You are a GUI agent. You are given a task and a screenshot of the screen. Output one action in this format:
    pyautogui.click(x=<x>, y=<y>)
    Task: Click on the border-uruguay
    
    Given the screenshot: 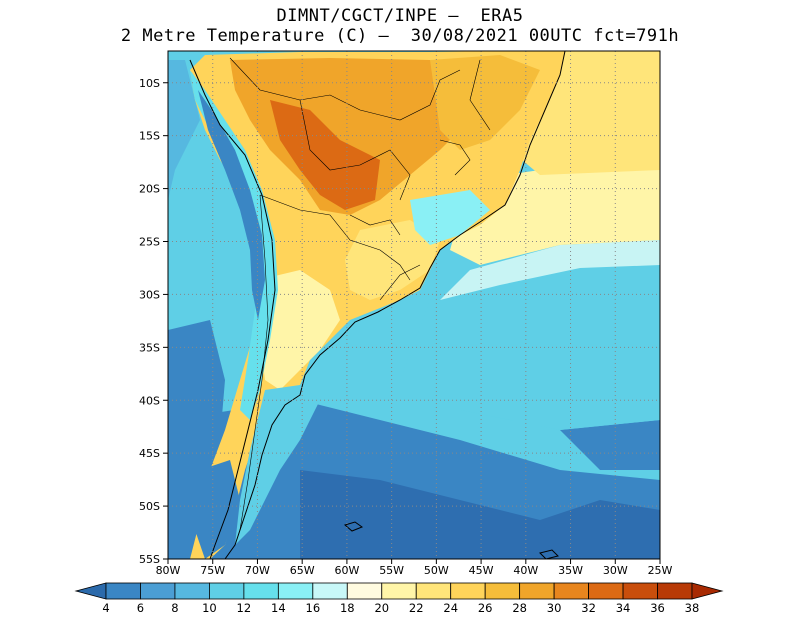 What is the action you would take?
    pyautogui.click(x=400, y=282)
    